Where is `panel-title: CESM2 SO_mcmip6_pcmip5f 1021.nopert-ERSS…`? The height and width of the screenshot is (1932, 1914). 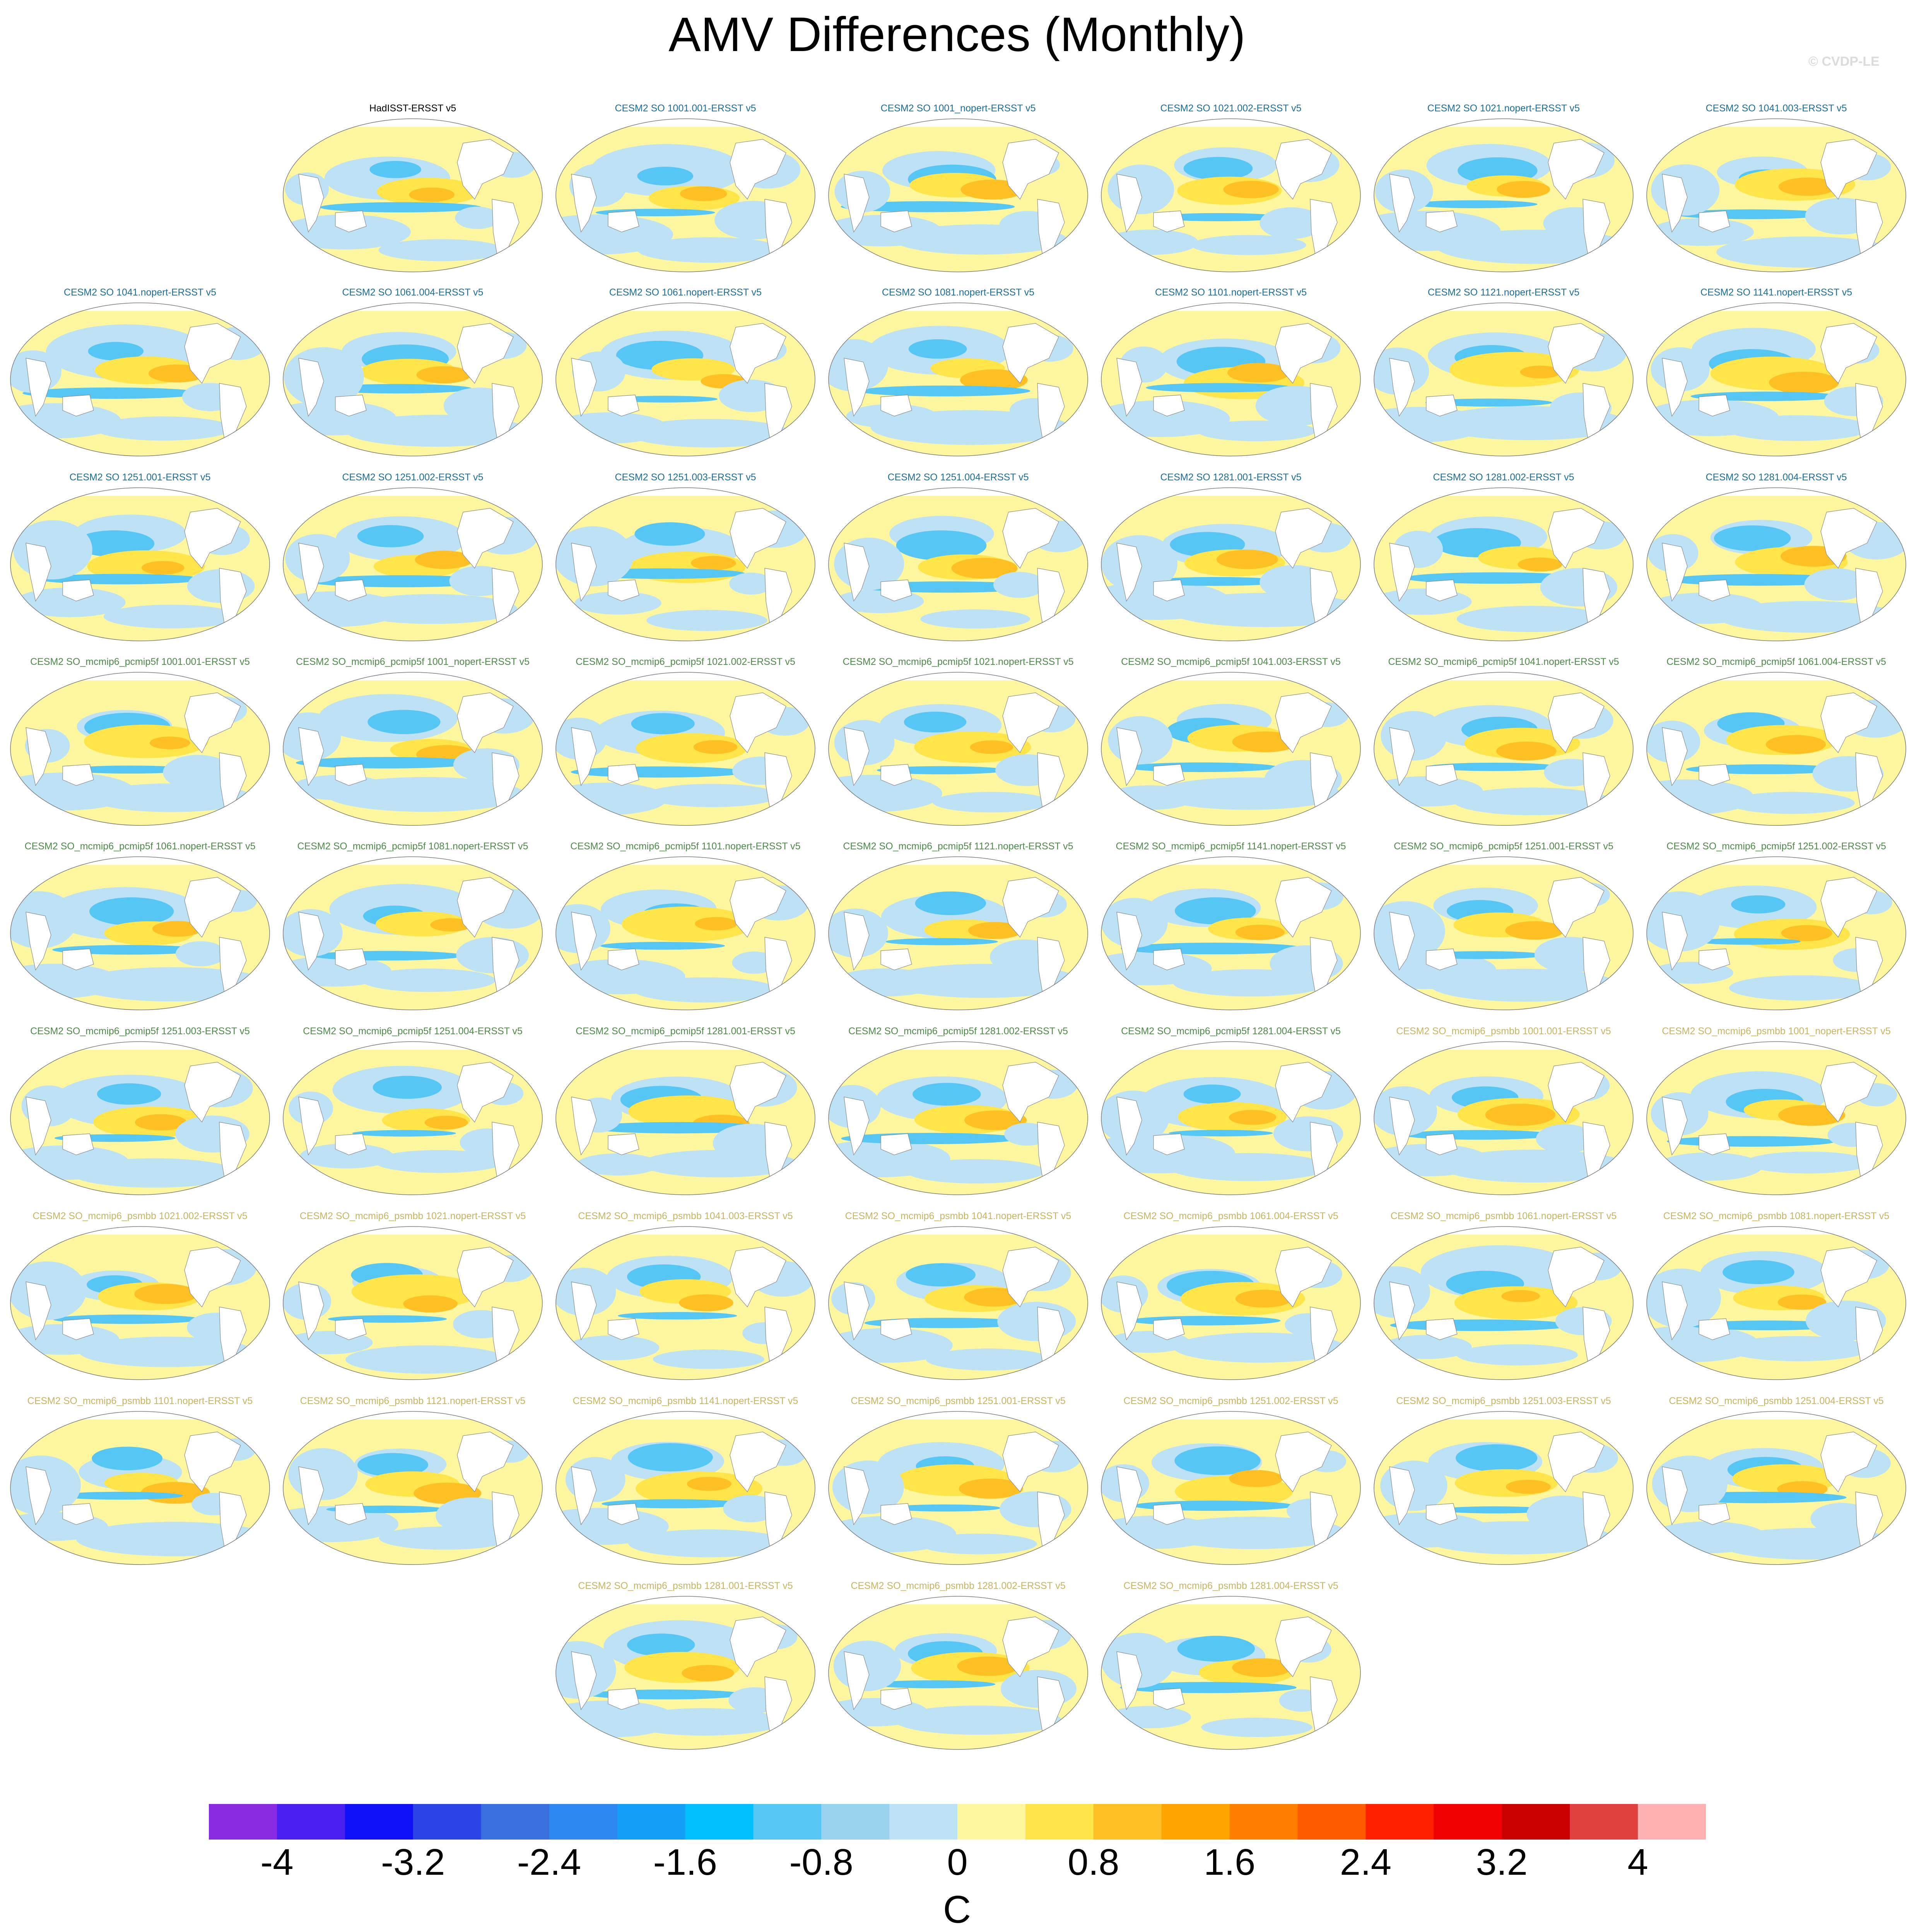 panel-title: CESM2 SO_mcmip6_pcmip5f 1021.nopert-ERSS… is located at coordinates (958, 661).